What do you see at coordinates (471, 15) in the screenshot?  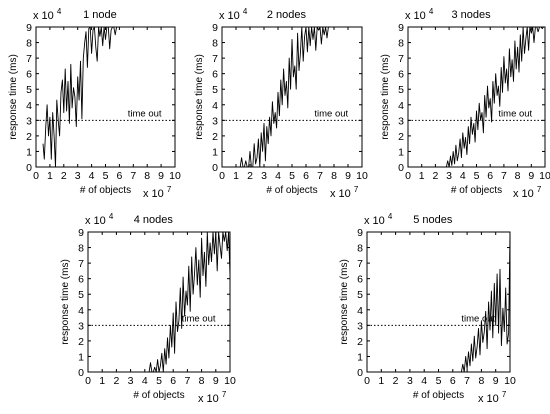 I see `panel-title: 3 nodes` at bounding box center [471, 15].